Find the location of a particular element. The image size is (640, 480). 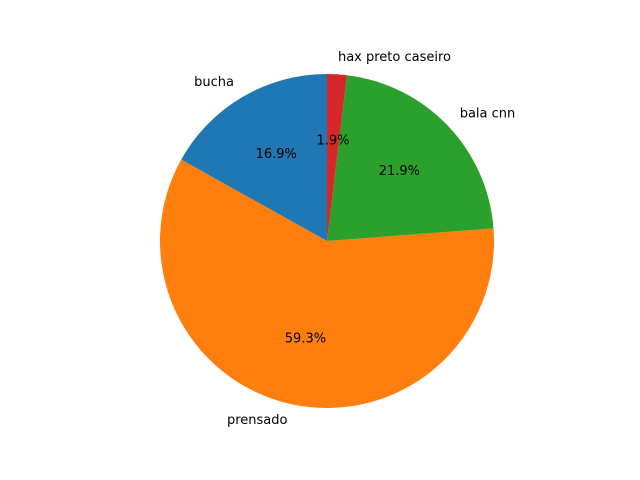

slice-label: bucha is located at coordinates (214, 82).